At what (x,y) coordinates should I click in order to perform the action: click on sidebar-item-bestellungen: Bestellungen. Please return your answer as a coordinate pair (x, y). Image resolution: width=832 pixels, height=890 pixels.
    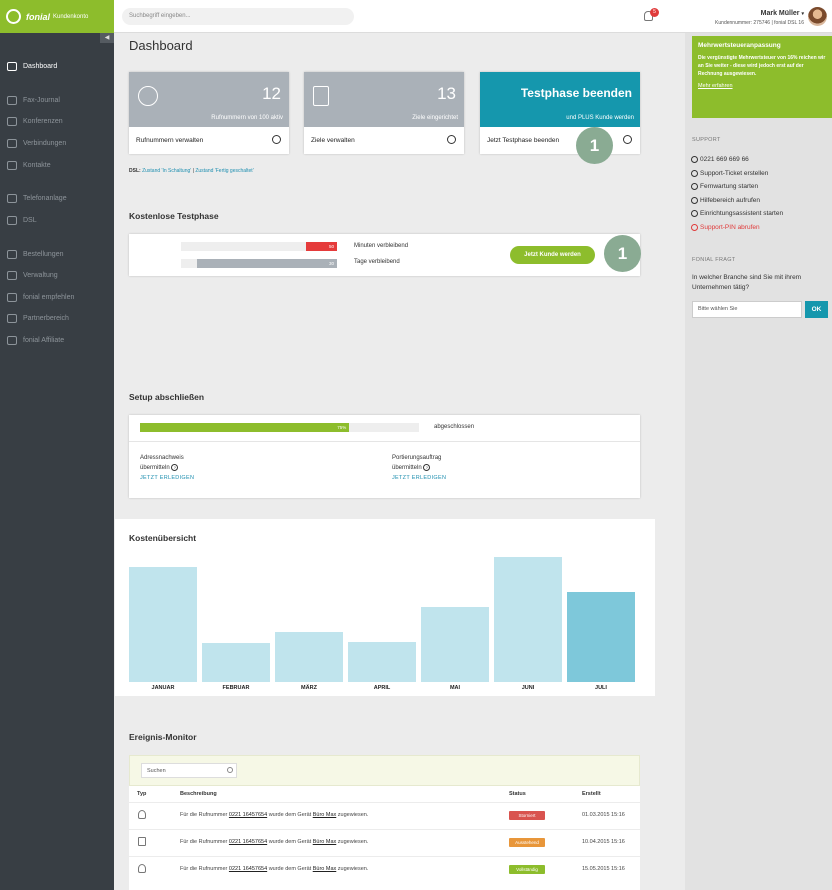
    Looking at the image, I should click on (57, 254).